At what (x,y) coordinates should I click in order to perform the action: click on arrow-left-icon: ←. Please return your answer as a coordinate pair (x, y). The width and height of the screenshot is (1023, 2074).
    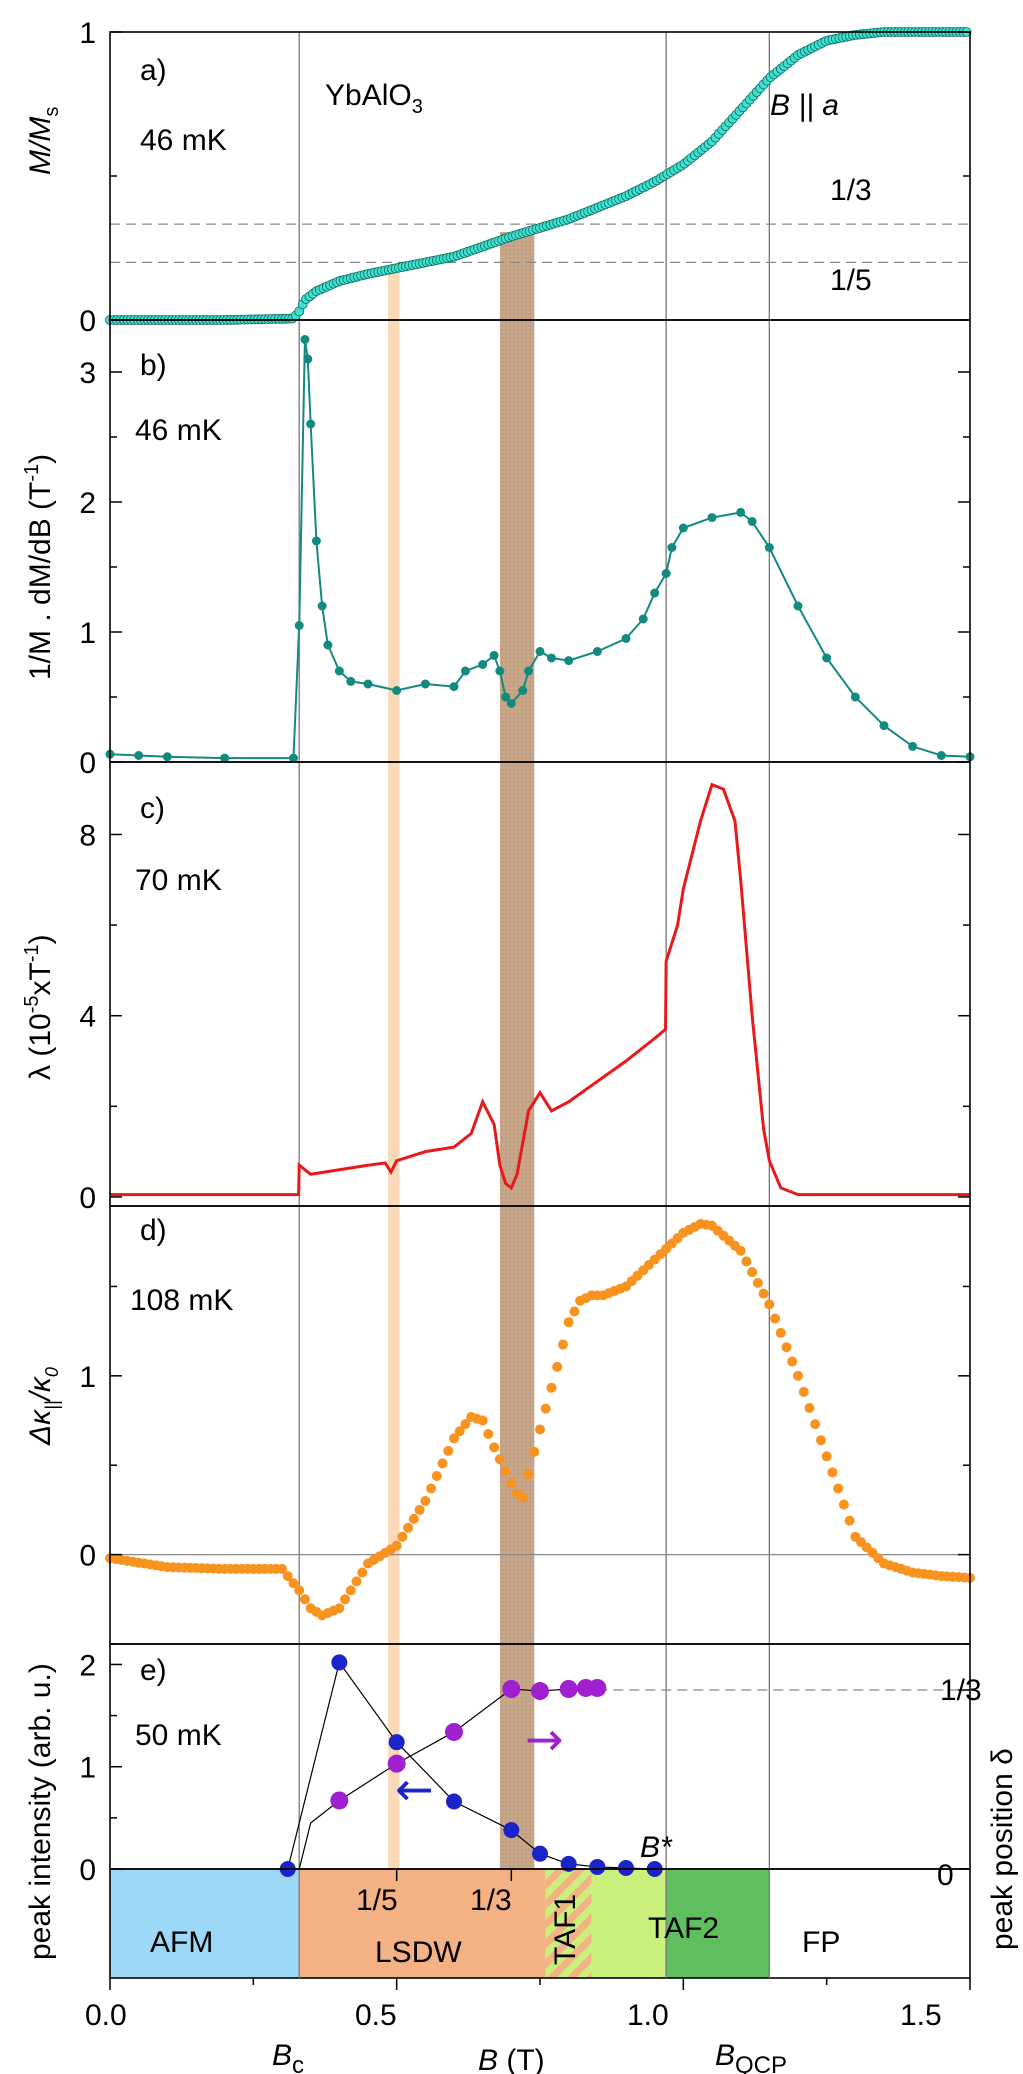
    Looking at the image, I should click on (414, 1789).